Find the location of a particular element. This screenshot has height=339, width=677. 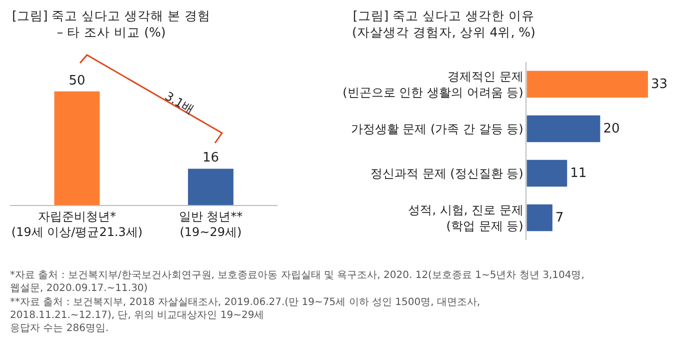

data-label: 33 is located at coordinates (659, 84).